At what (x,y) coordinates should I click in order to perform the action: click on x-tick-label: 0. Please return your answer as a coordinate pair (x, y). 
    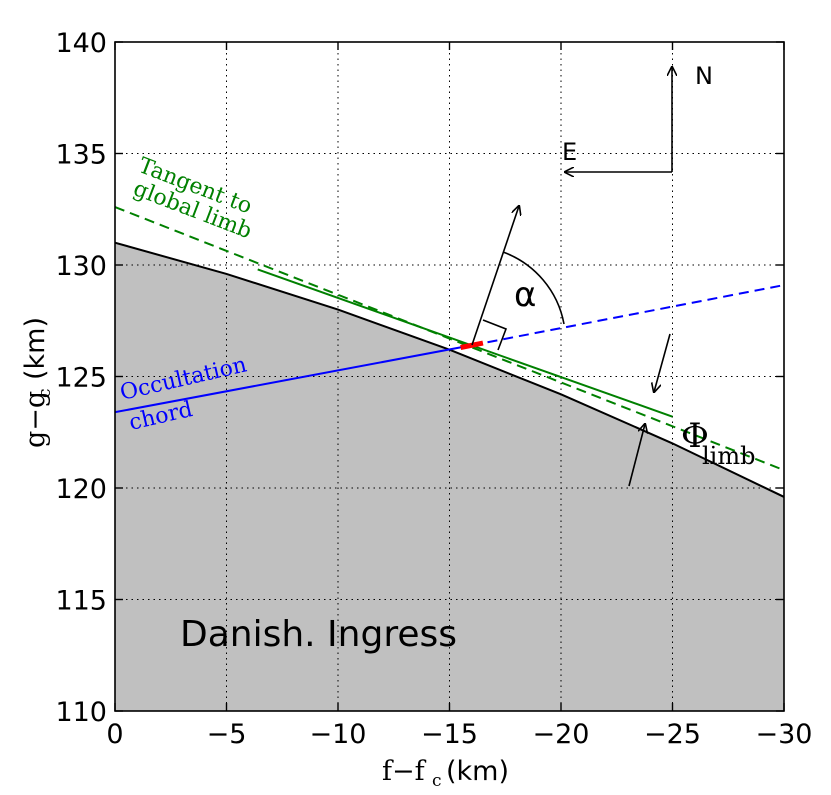
    Looking at the image, I should click on (114, 734).